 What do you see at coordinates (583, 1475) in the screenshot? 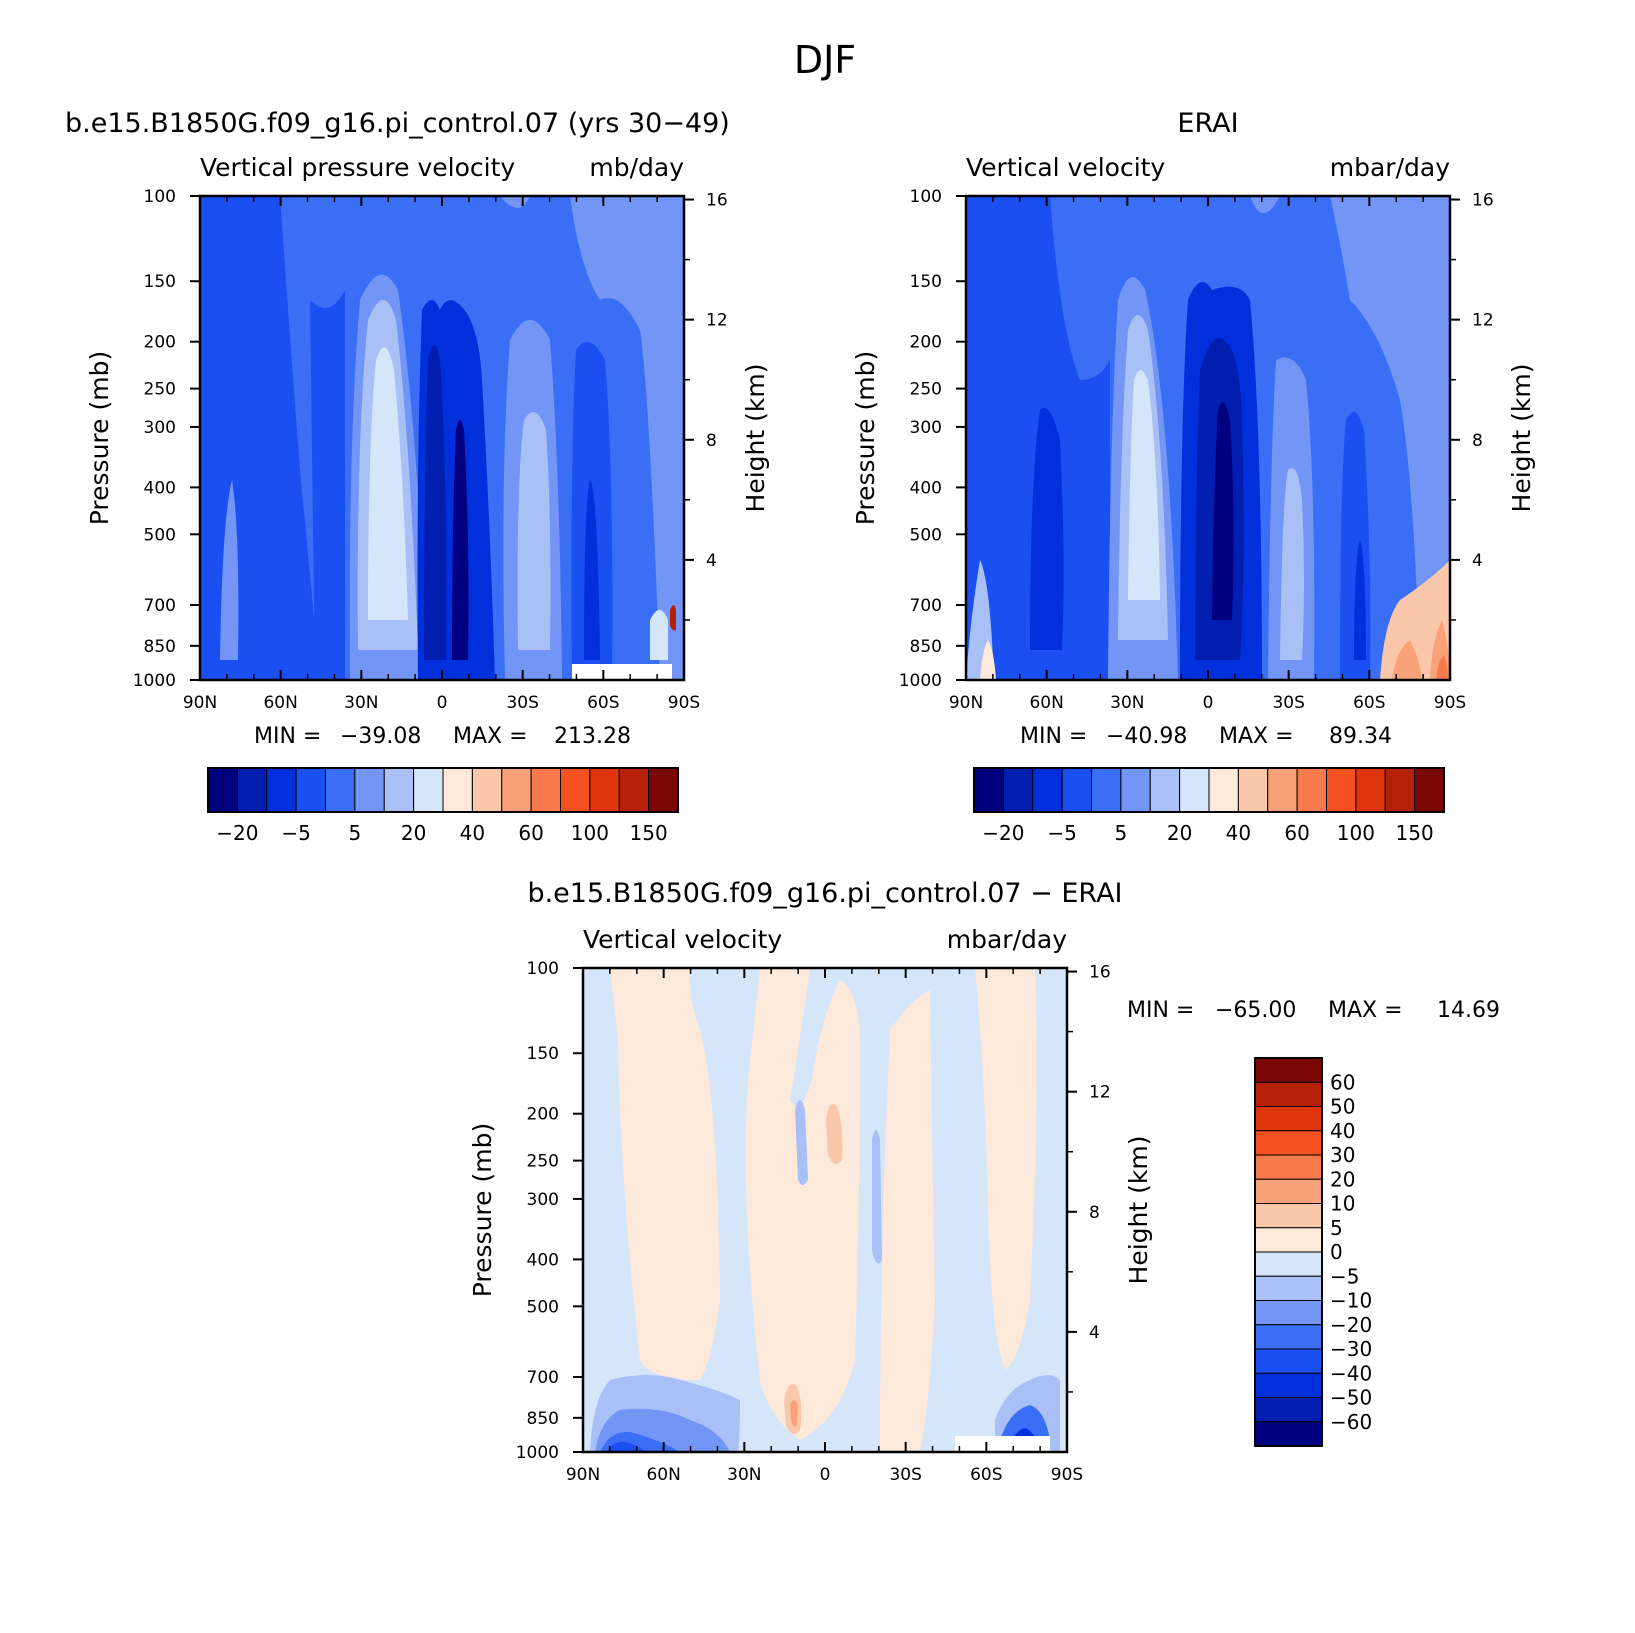
I see `x-tick-label: 90N` at bounding box center [583, 1475].